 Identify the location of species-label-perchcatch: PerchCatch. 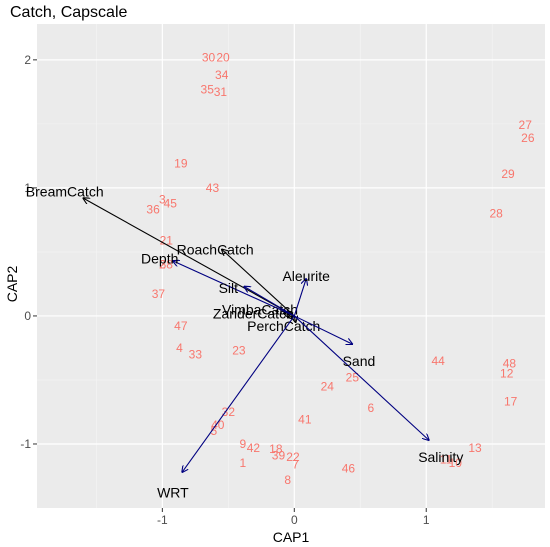
(283, 326).